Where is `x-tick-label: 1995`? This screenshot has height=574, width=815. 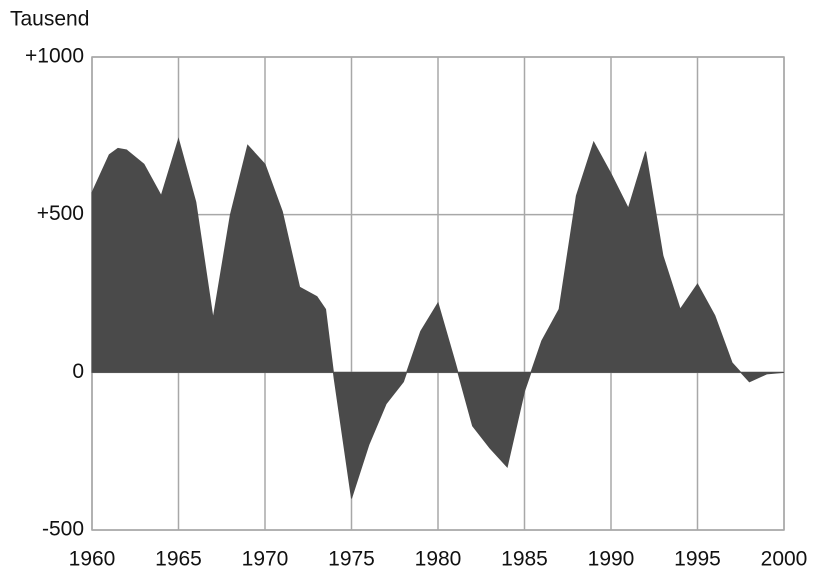
x-tick-label: 1995 is located at coordinates (697, 559).